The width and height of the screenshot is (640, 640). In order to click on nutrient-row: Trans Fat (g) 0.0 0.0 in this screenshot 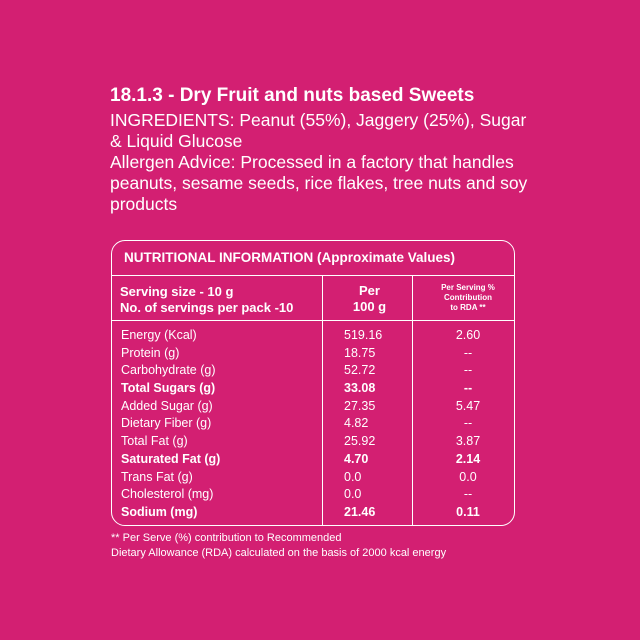, I will do `click(313, 478)`.